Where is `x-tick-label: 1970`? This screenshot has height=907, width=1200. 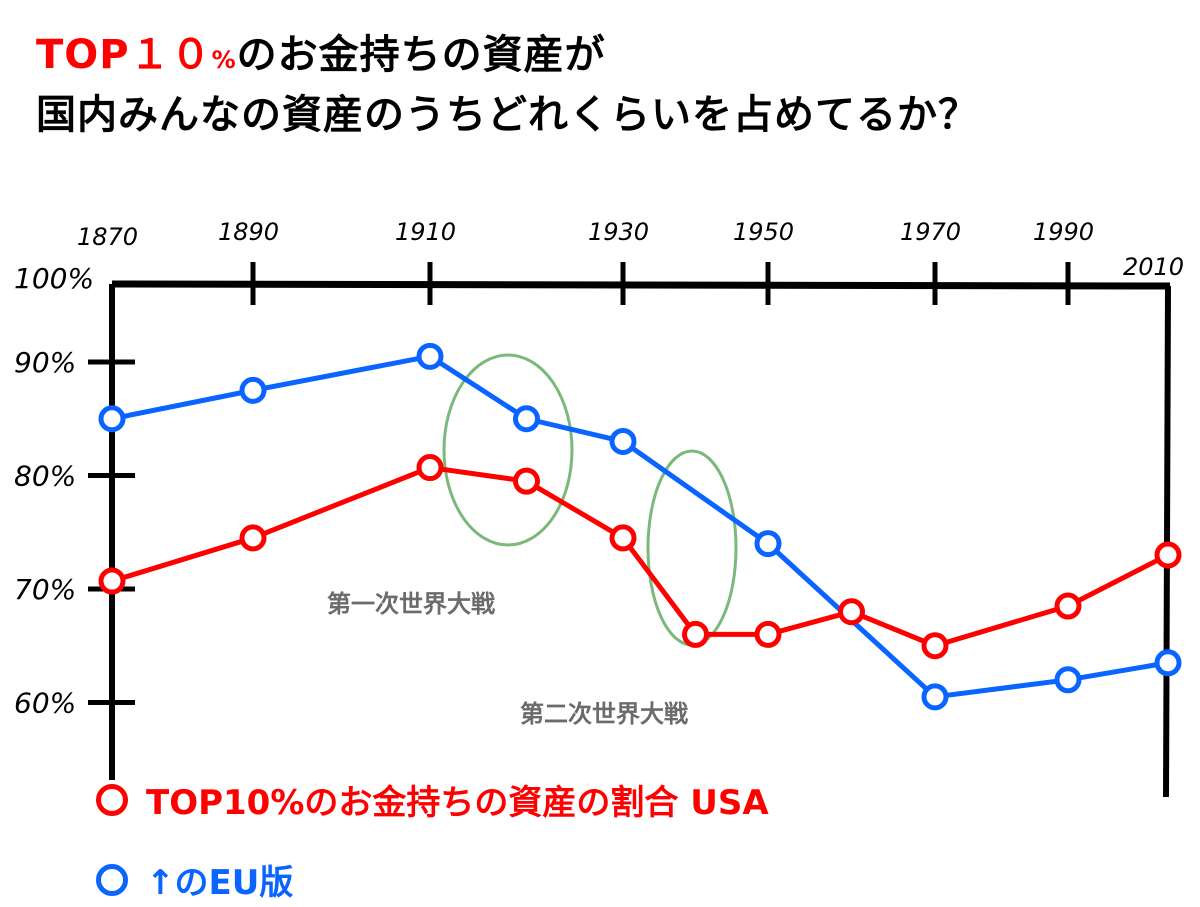
x-tick-label: 1970 is located at coordinates (930, 232).